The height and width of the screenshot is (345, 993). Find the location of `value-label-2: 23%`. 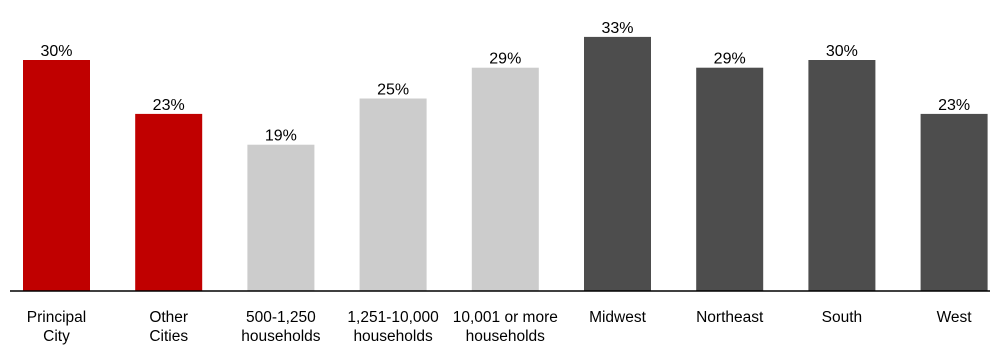

value-label-2: 23% is located at coordinates (169, 105).